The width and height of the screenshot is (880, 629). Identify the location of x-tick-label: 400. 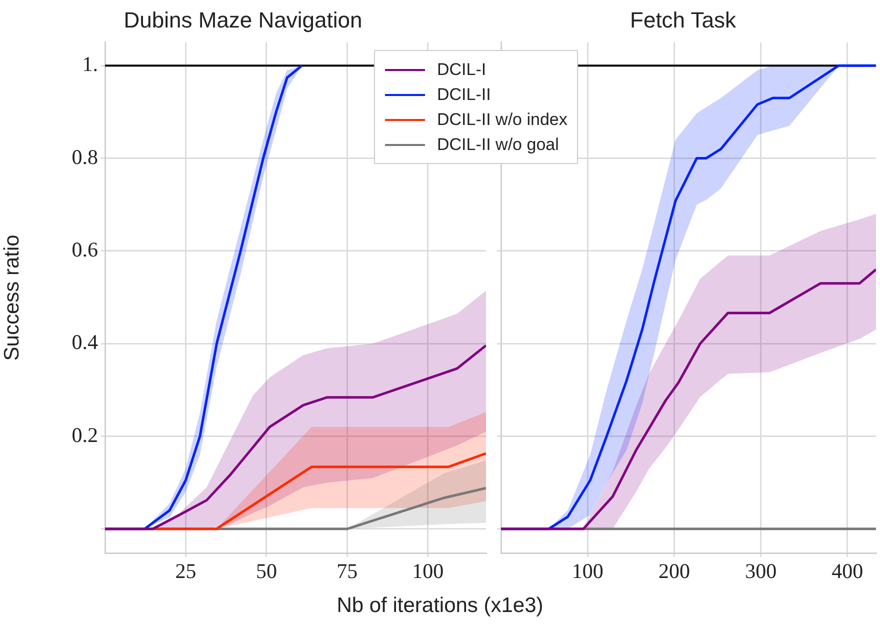
(848, 571).